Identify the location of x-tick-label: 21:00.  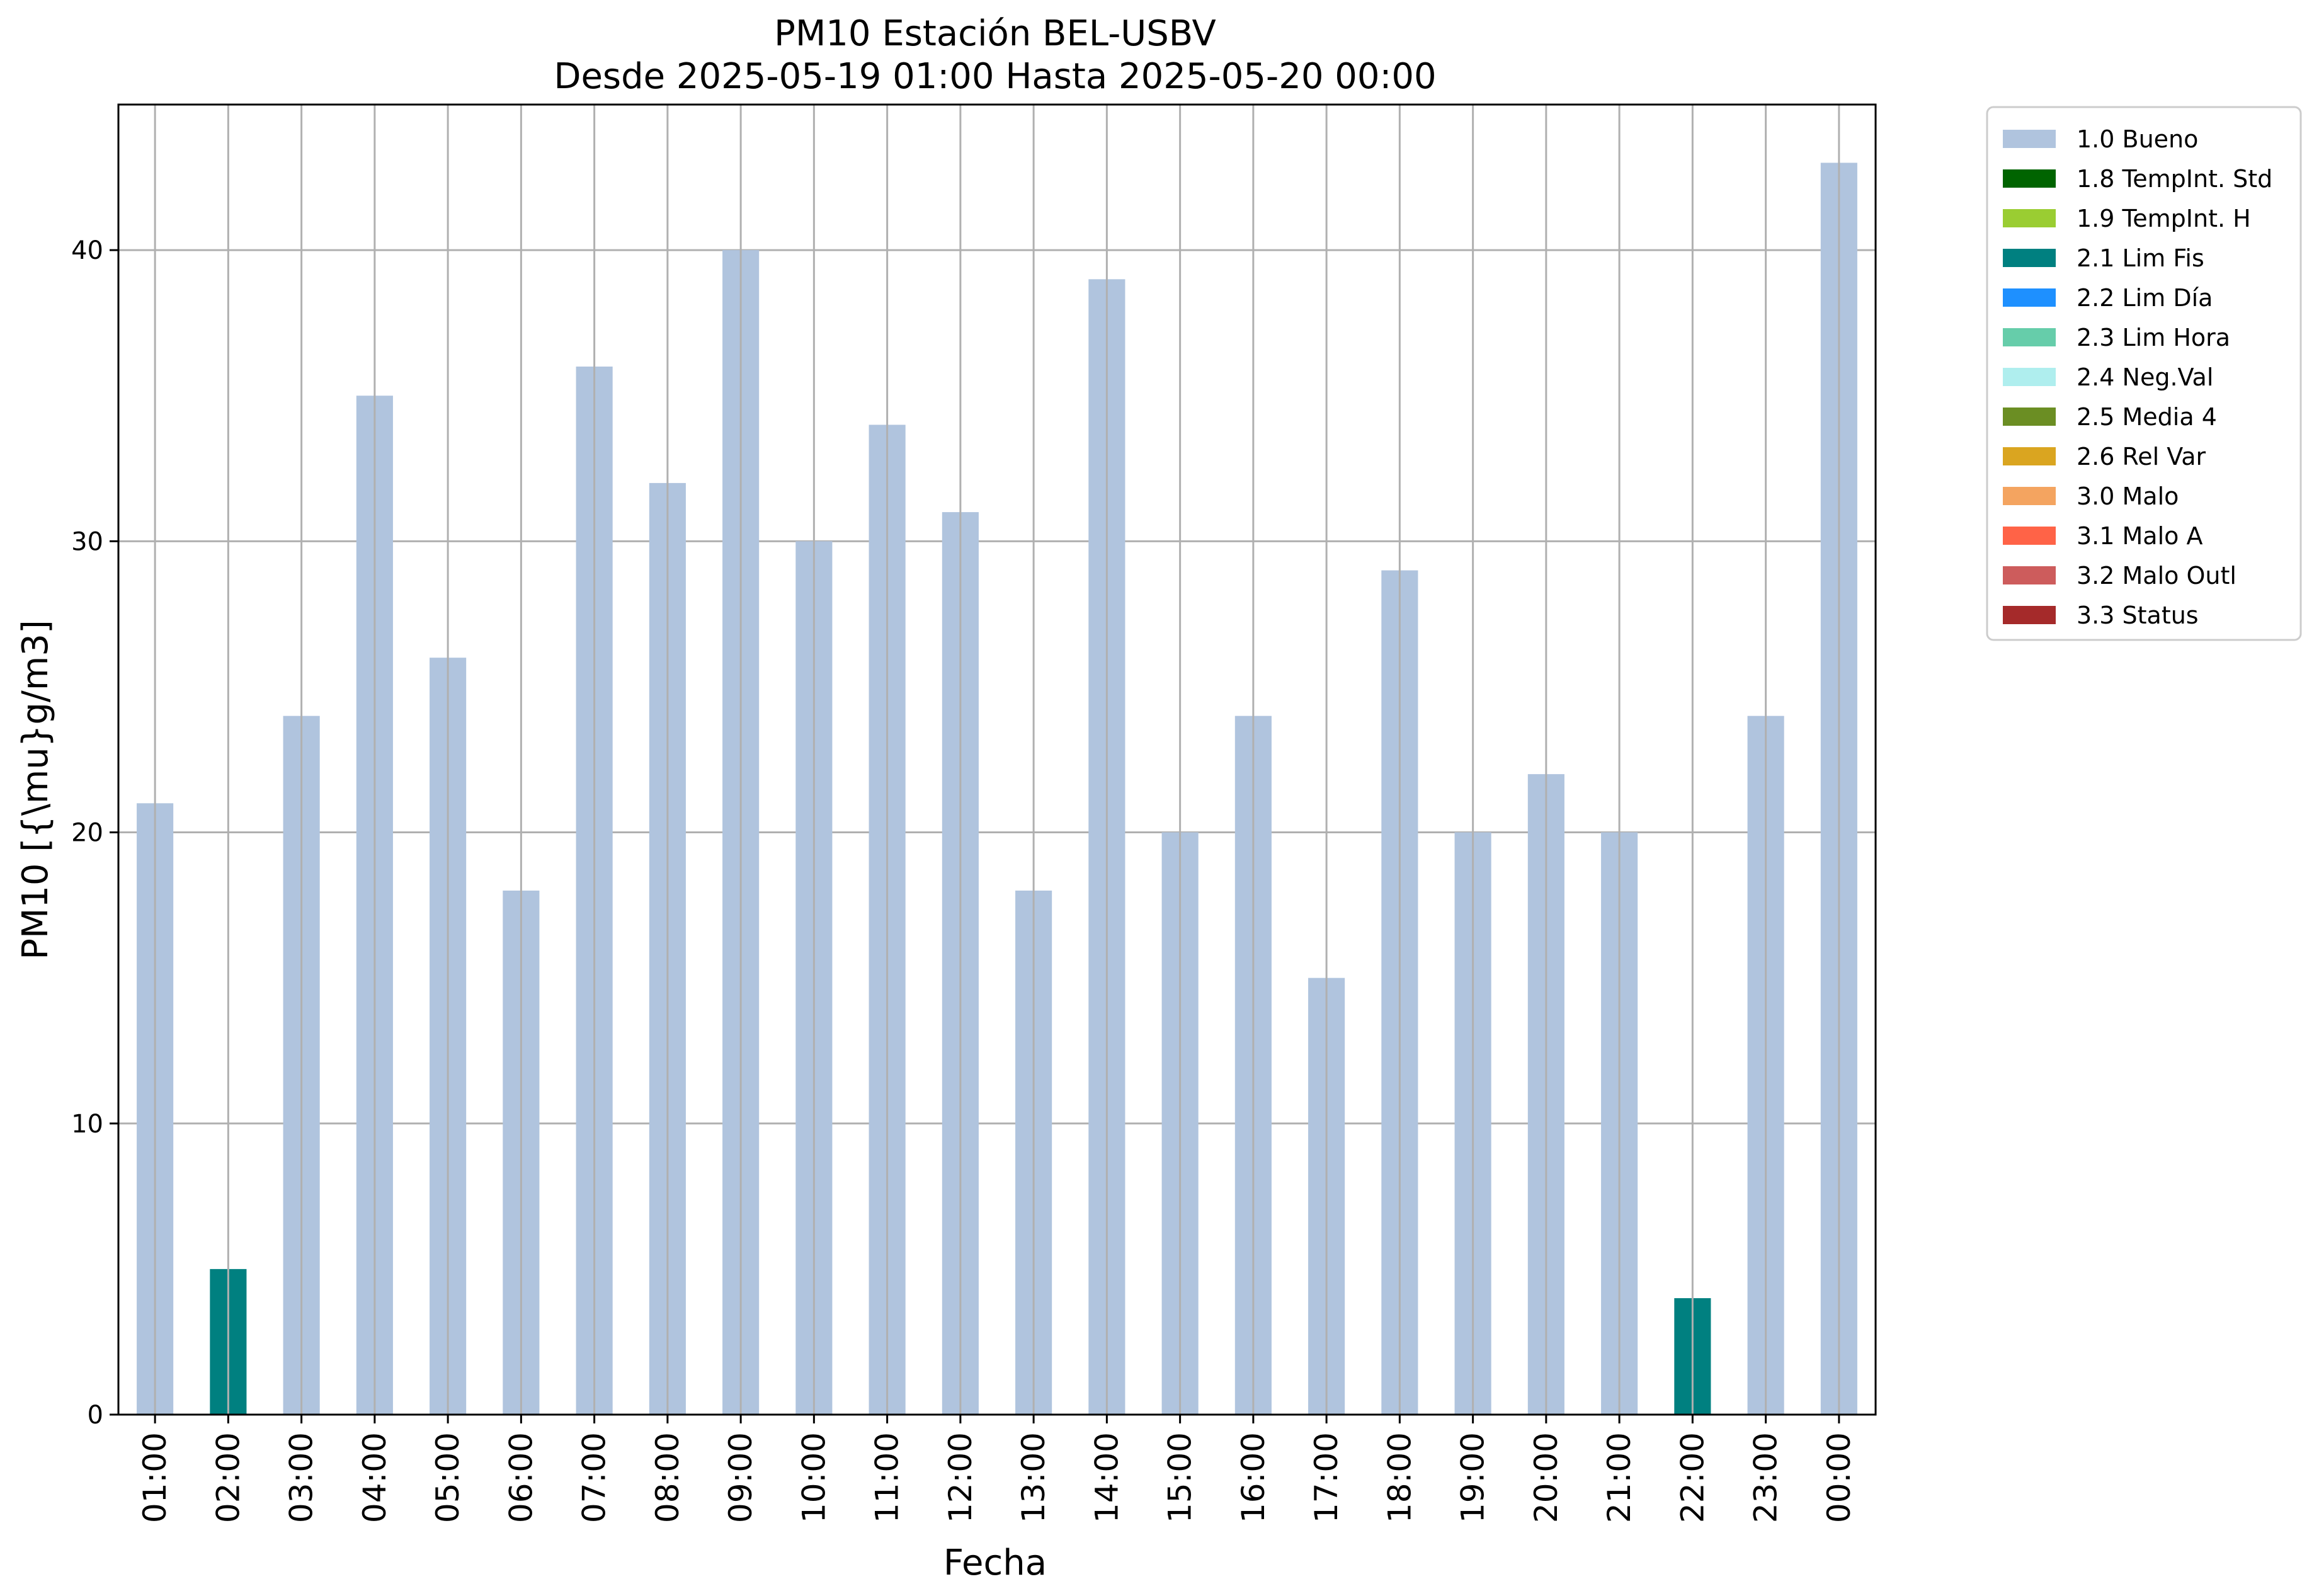
(1619, 1477).